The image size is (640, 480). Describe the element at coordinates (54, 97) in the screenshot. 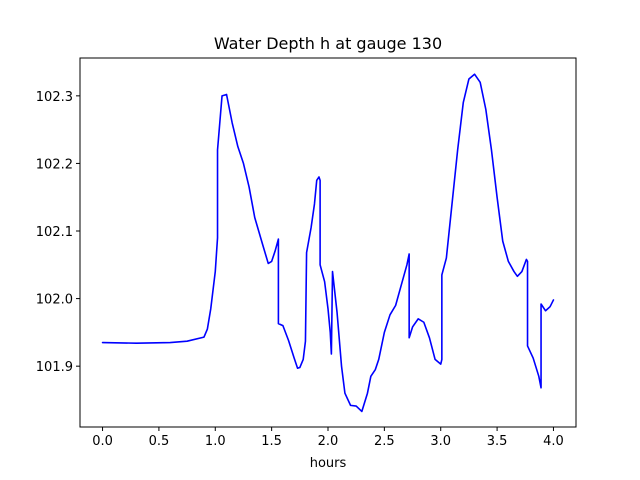

I see `y-tick-label: 102.3` at that location.